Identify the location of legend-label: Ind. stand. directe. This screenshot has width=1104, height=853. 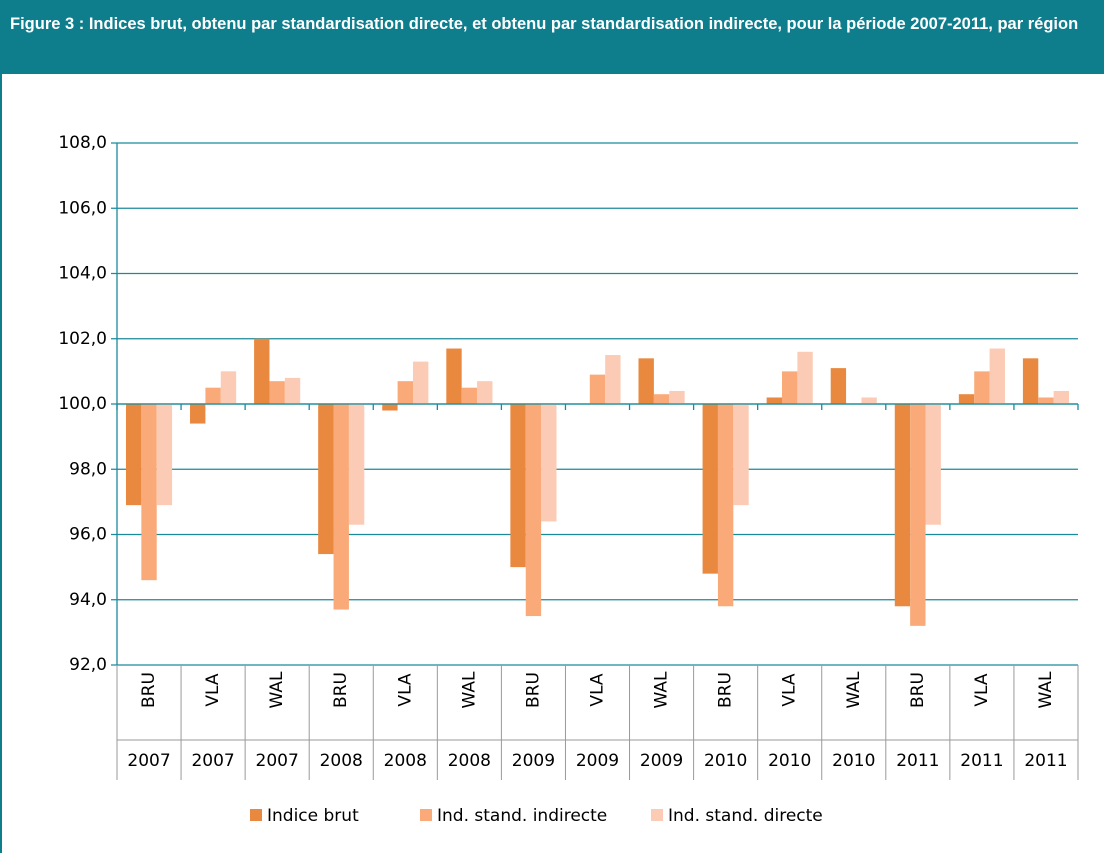
(745, 816).